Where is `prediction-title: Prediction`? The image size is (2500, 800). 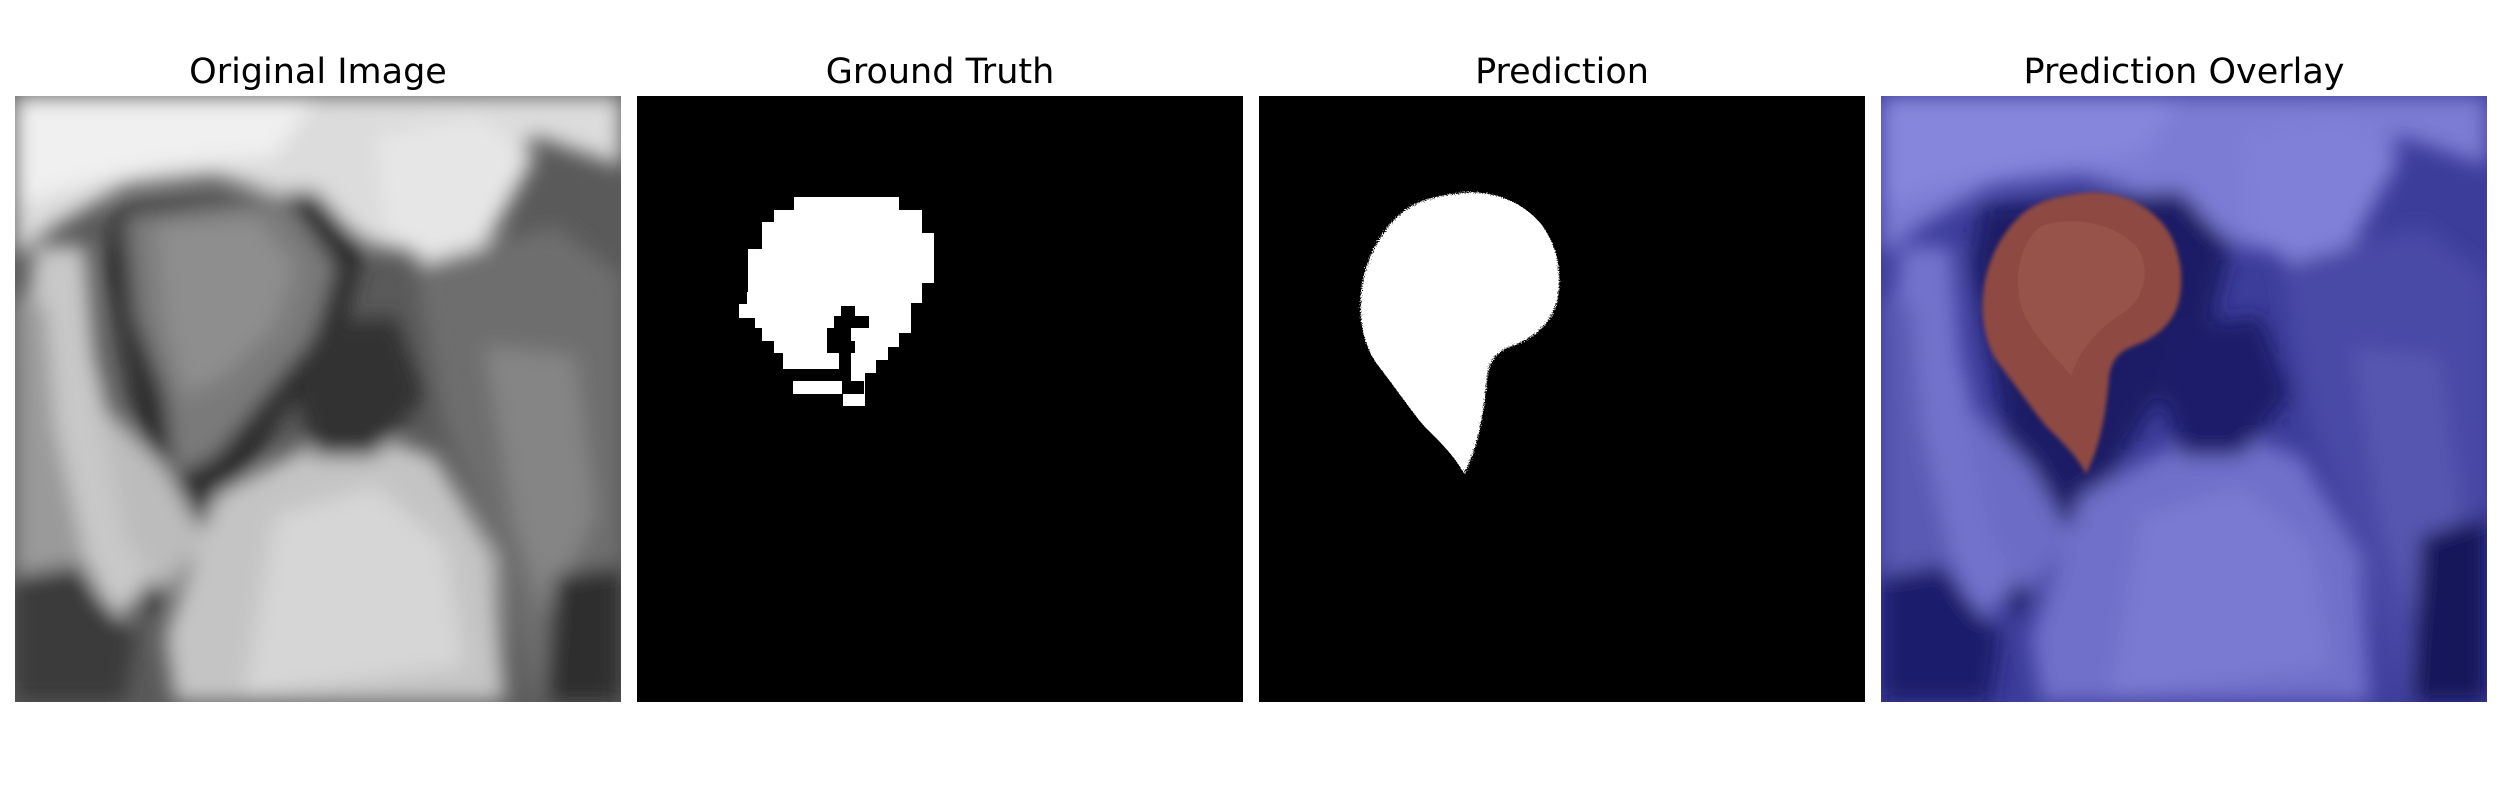
prediction-title: Prediction is located at coordinates (1562, 72).